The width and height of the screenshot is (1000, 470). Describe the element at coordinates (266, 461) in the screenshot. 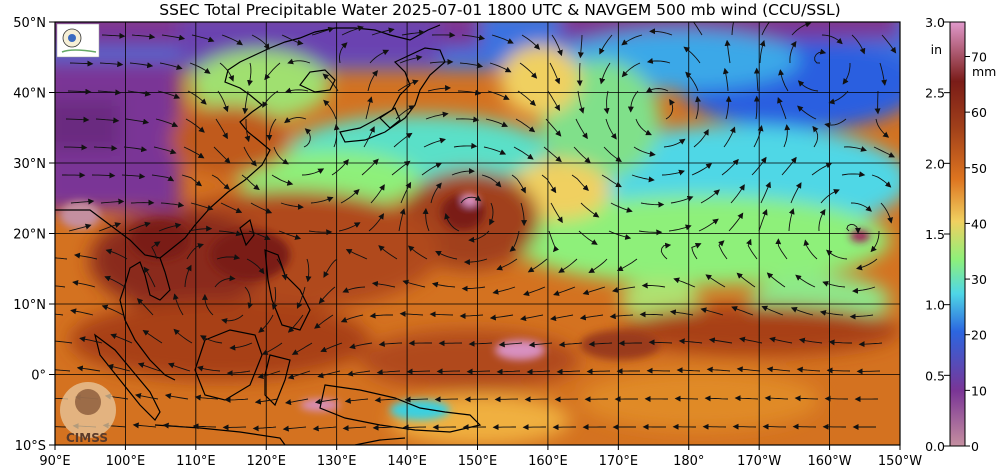

I see `lon-label: 120°E` at that location.